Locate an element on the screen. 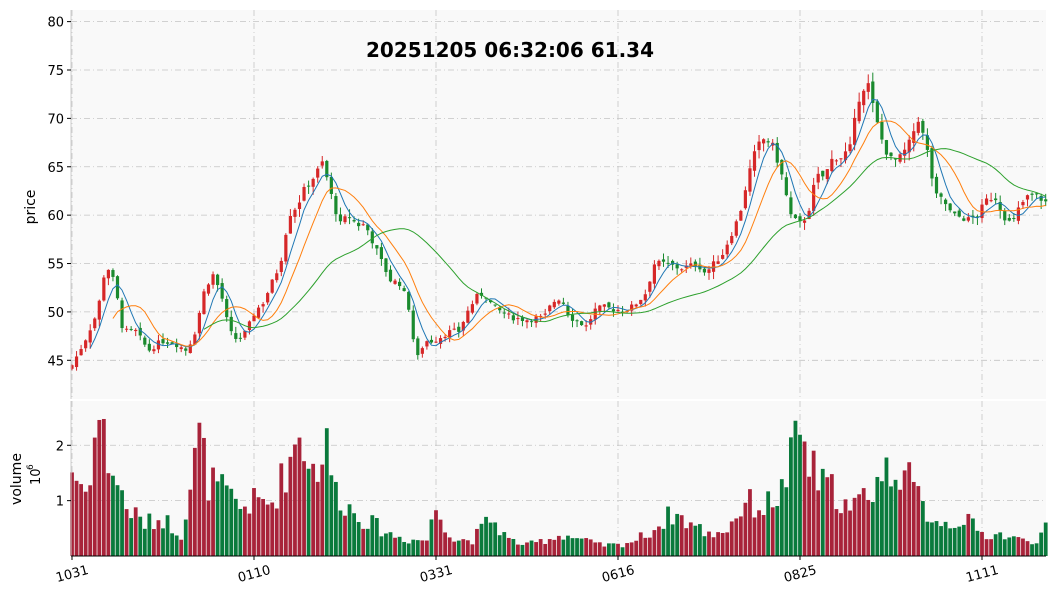 The height and width of the screenshot is (598, 1055). price-tick-label: 55 is located at coordinates (55, 265).